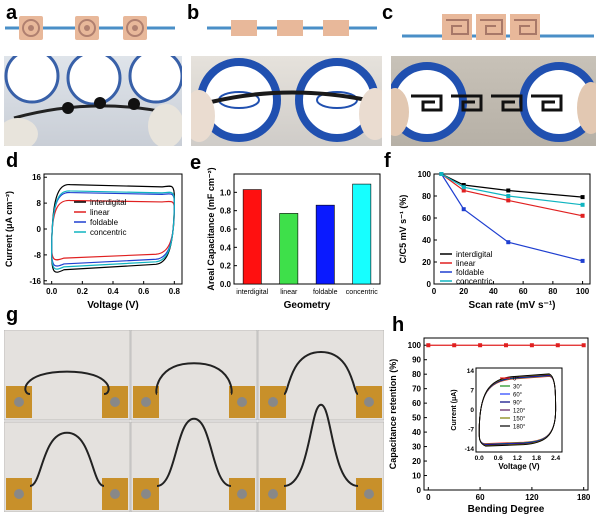 This screenshot has height=516, width=600. What do you see at coordinates (196, 163) in the screenshot?
I see `panel-label-e: e` at bounding box center [196, 163].